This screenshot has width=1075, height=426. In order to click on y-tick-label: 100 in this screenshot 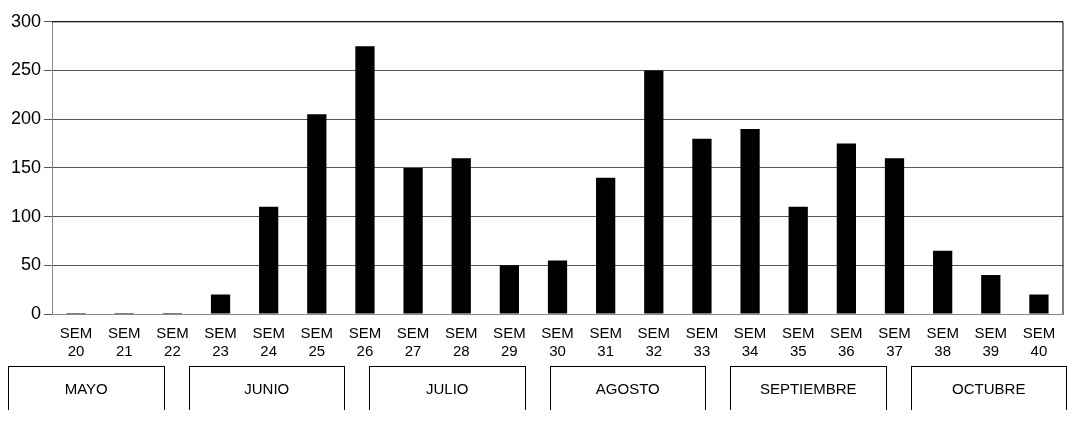, I will do `click(26, 215)`.